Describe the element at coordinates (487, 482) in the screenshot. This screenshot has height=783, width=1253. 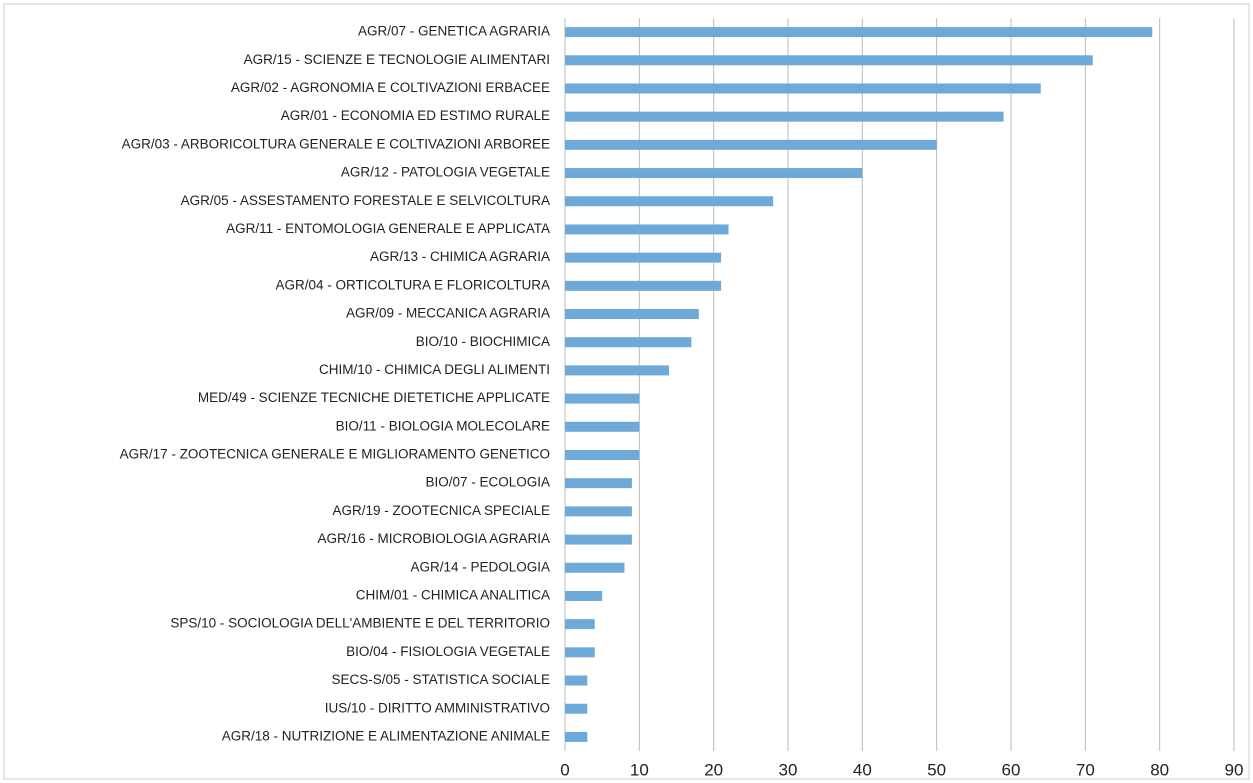
I see `y-tick-label: BIO/07 - ECOLOGIA` at that location.